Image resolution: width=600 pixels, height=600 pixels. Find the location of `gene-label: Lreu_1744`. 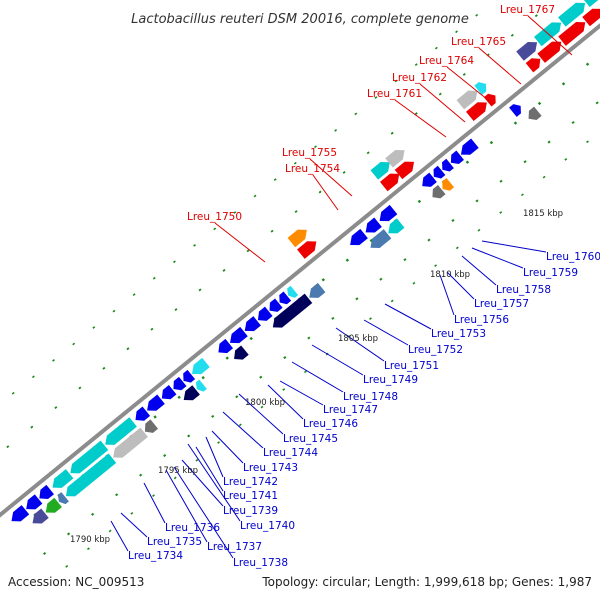

gene-label: Lreu_1744 is located at coordinates (290, 453).